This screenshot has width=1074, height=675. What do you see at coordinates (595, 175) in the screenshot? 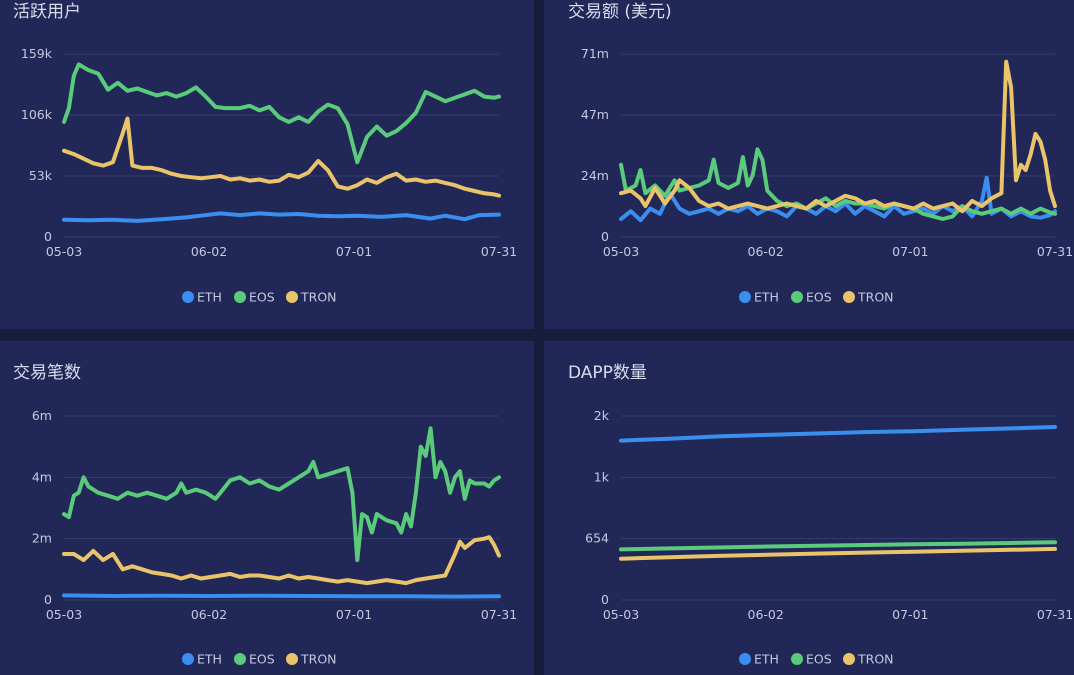
I see `y-tick-label: 24m` at bounding box center [595, 175].